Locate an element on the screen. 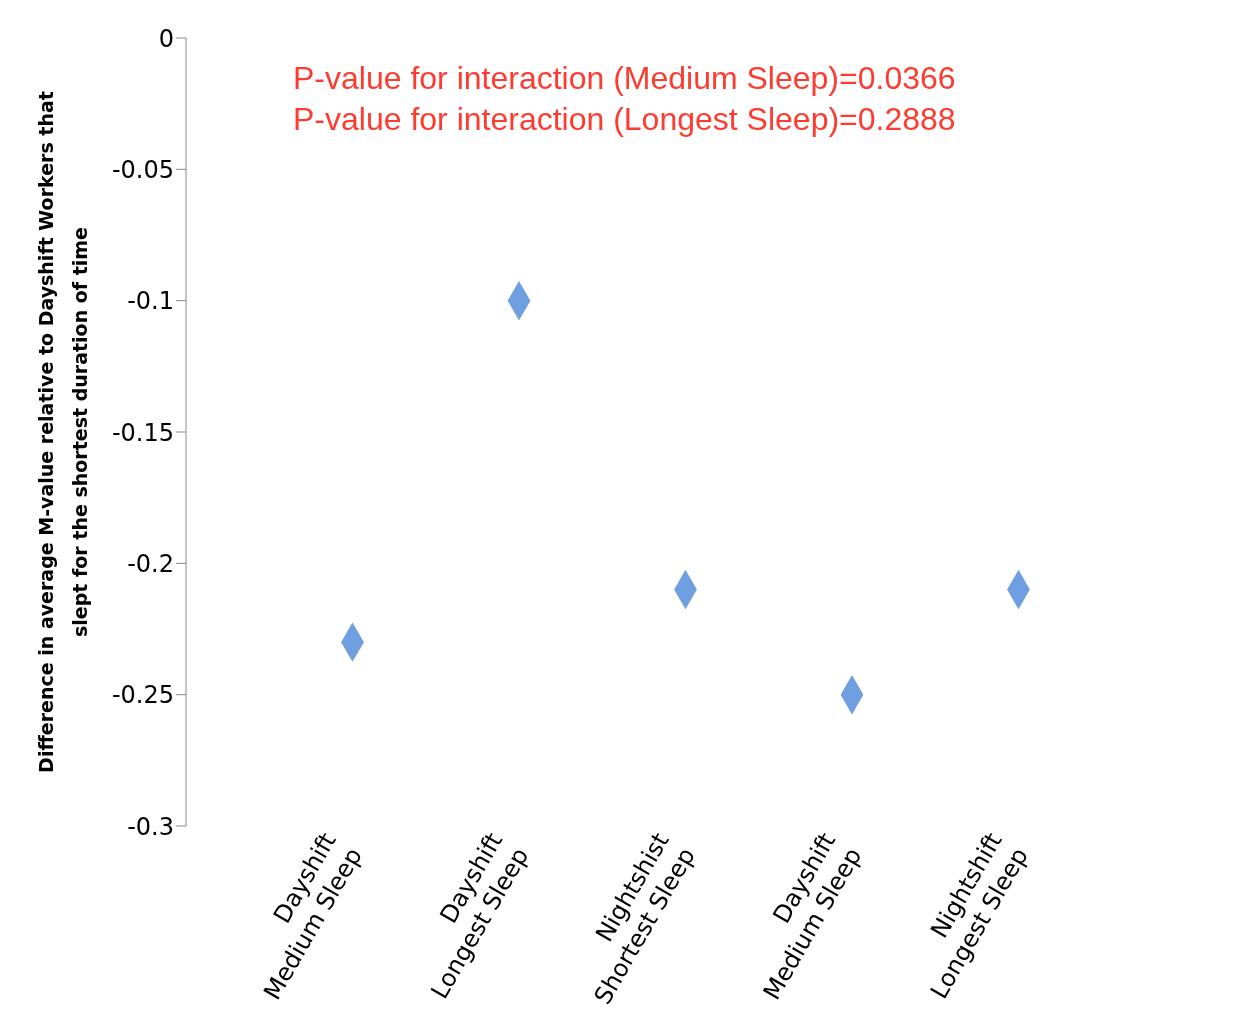 The width and height of the screenshot is (1252, 1032). y-tick-label: -0.15 is located at coordinates (142, 432).